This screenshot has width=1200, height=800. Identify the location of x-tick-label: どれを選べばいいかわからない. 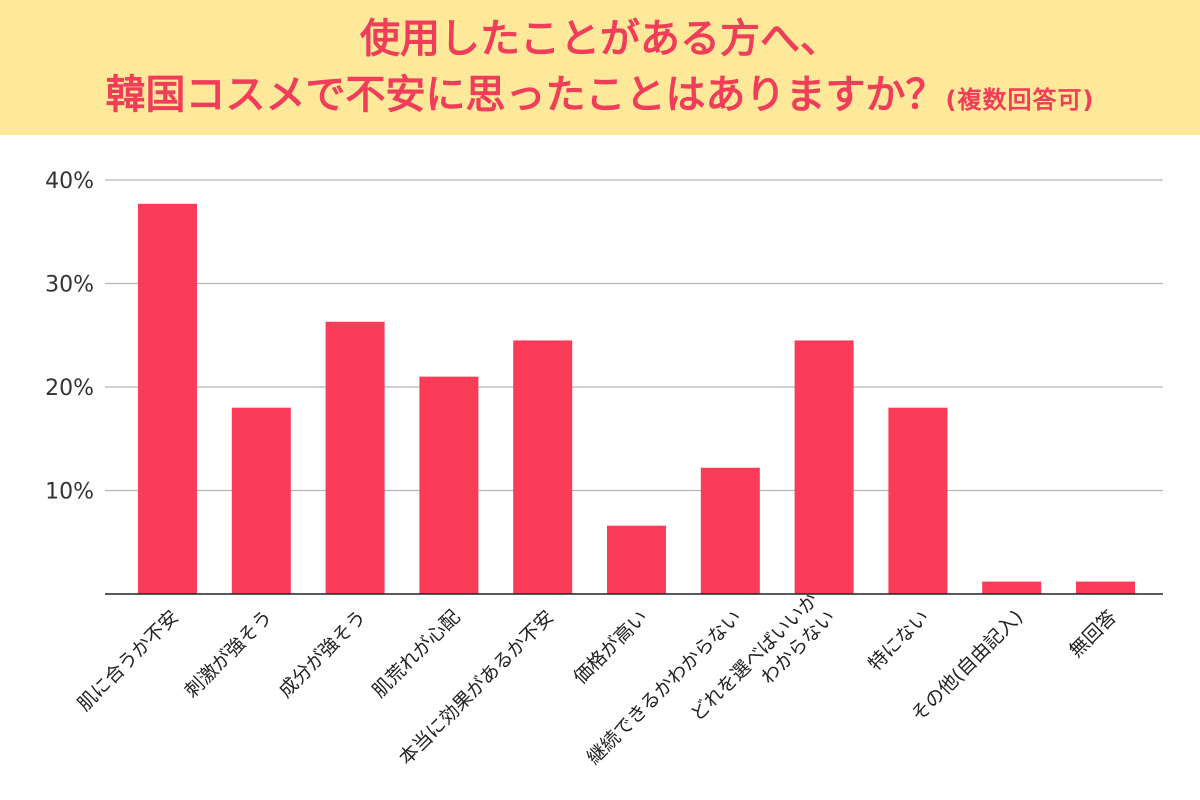
(762, 665).